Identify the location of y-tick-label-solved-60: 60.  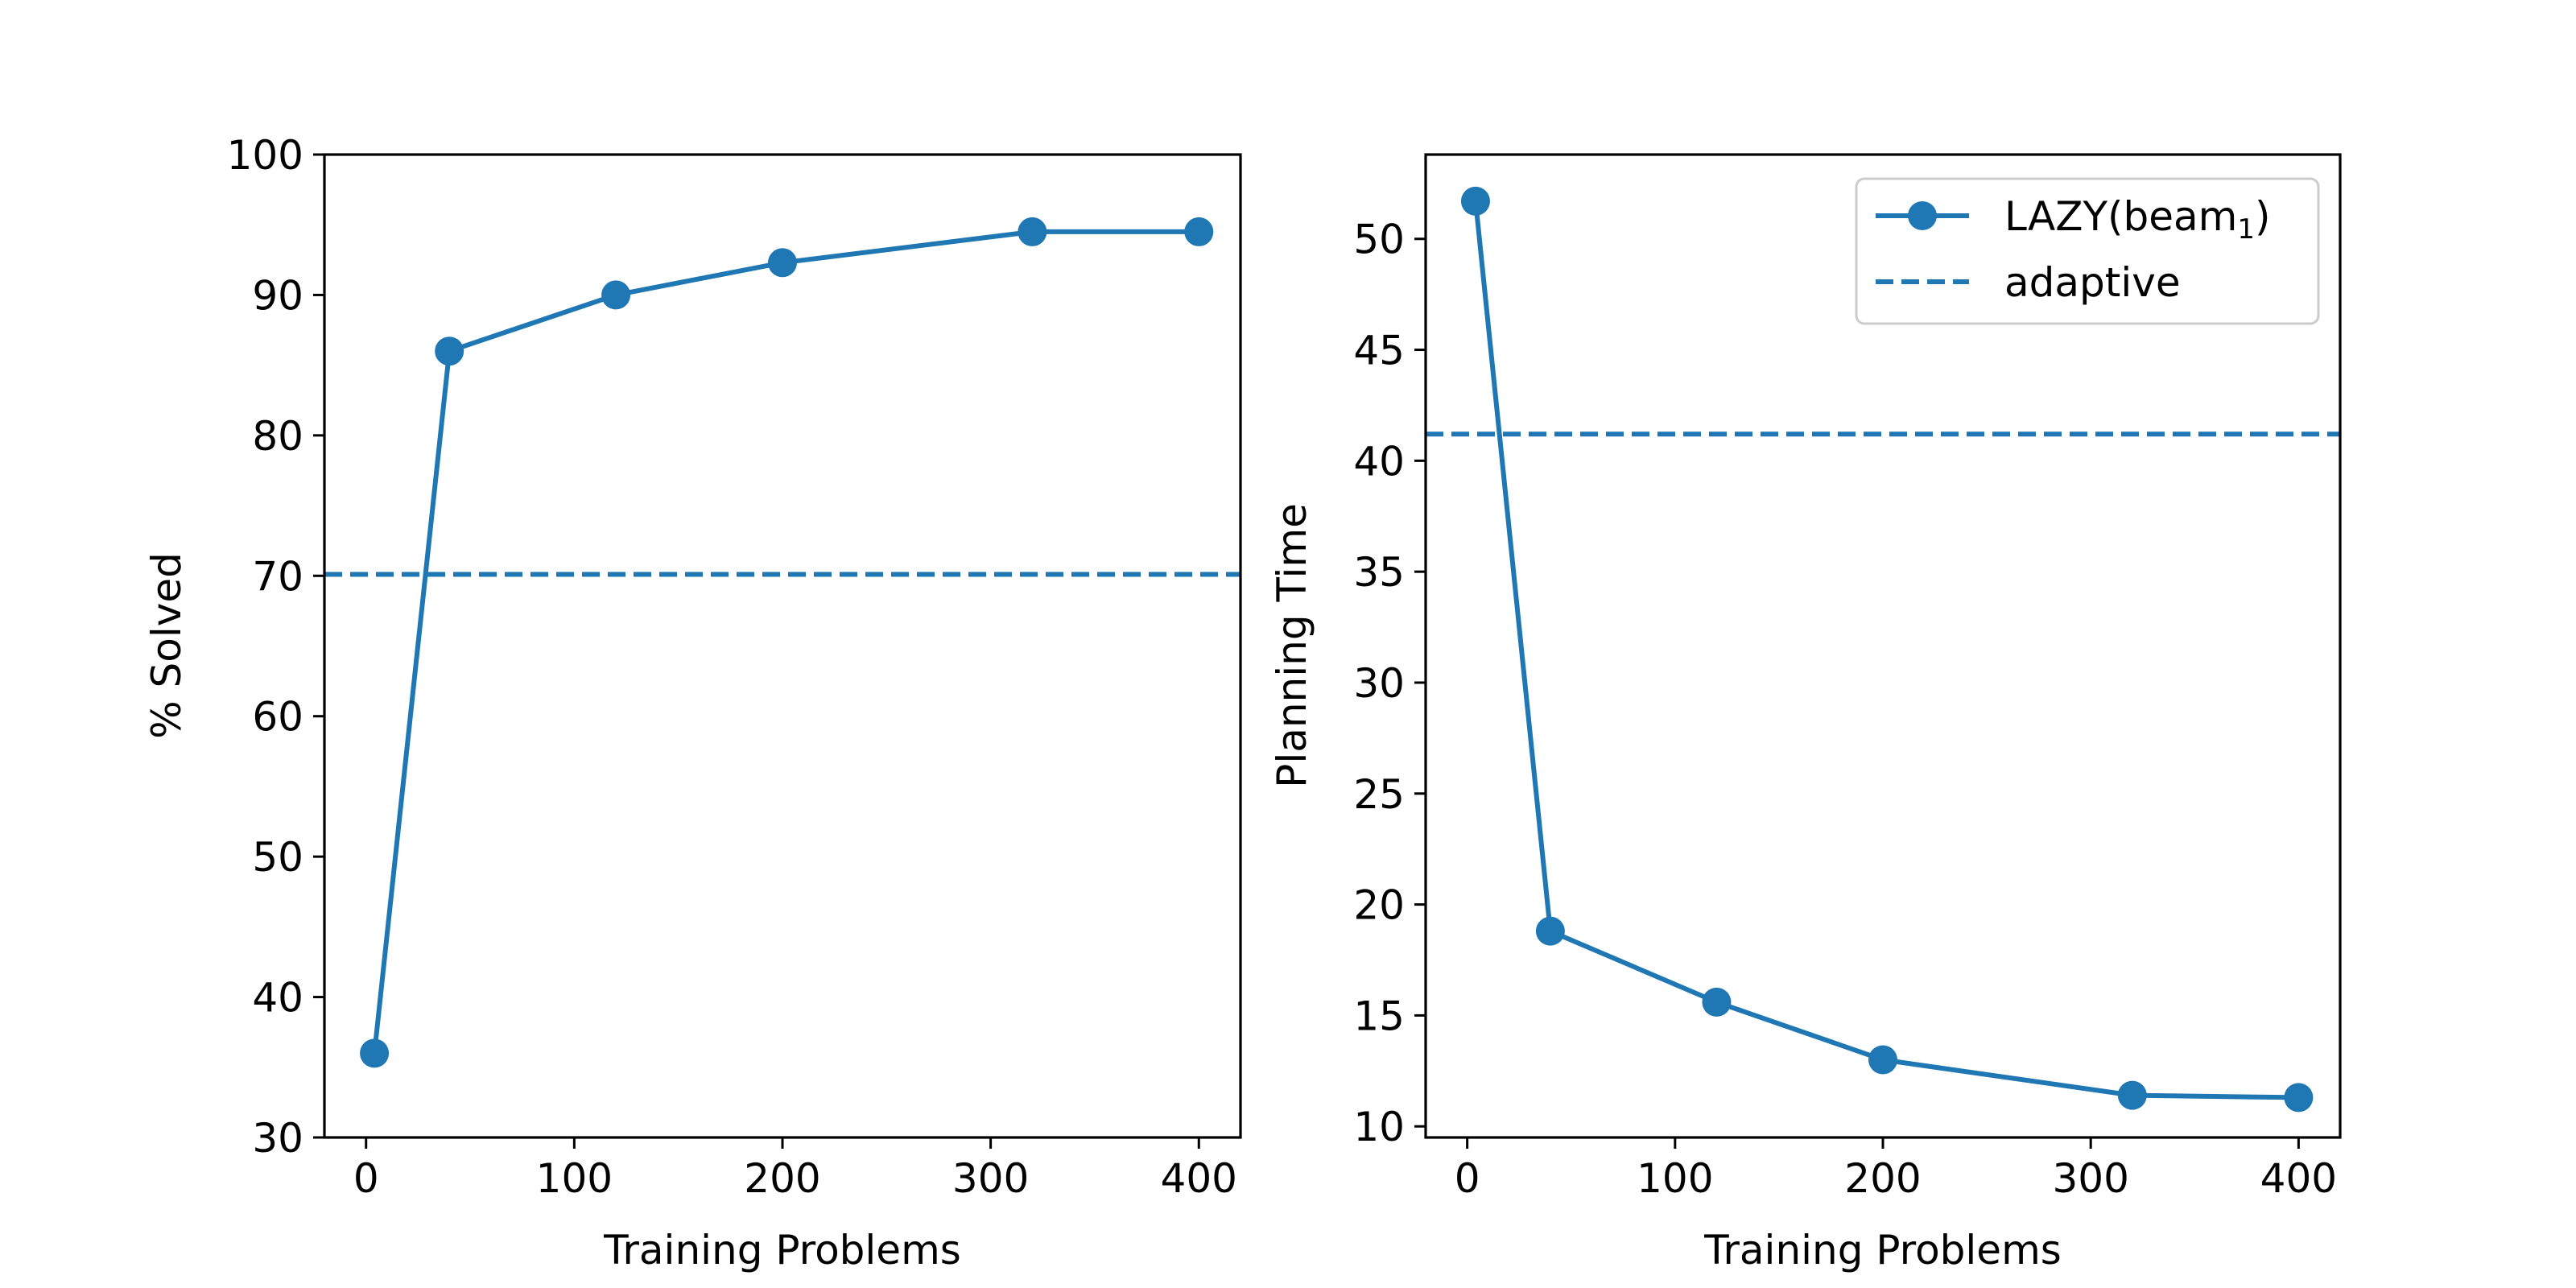
(277, 717).